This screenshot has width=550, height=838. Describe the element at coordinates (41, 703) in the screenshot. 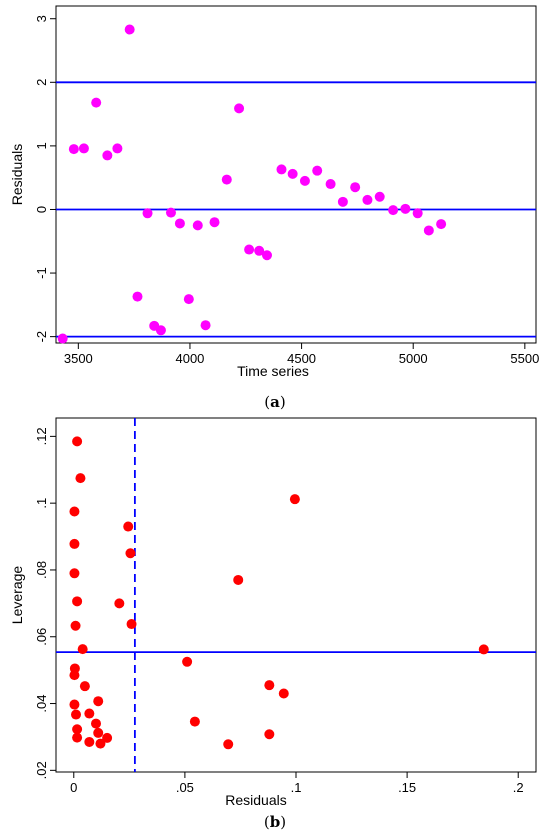

I see `y-tick-label: .04` at that location.